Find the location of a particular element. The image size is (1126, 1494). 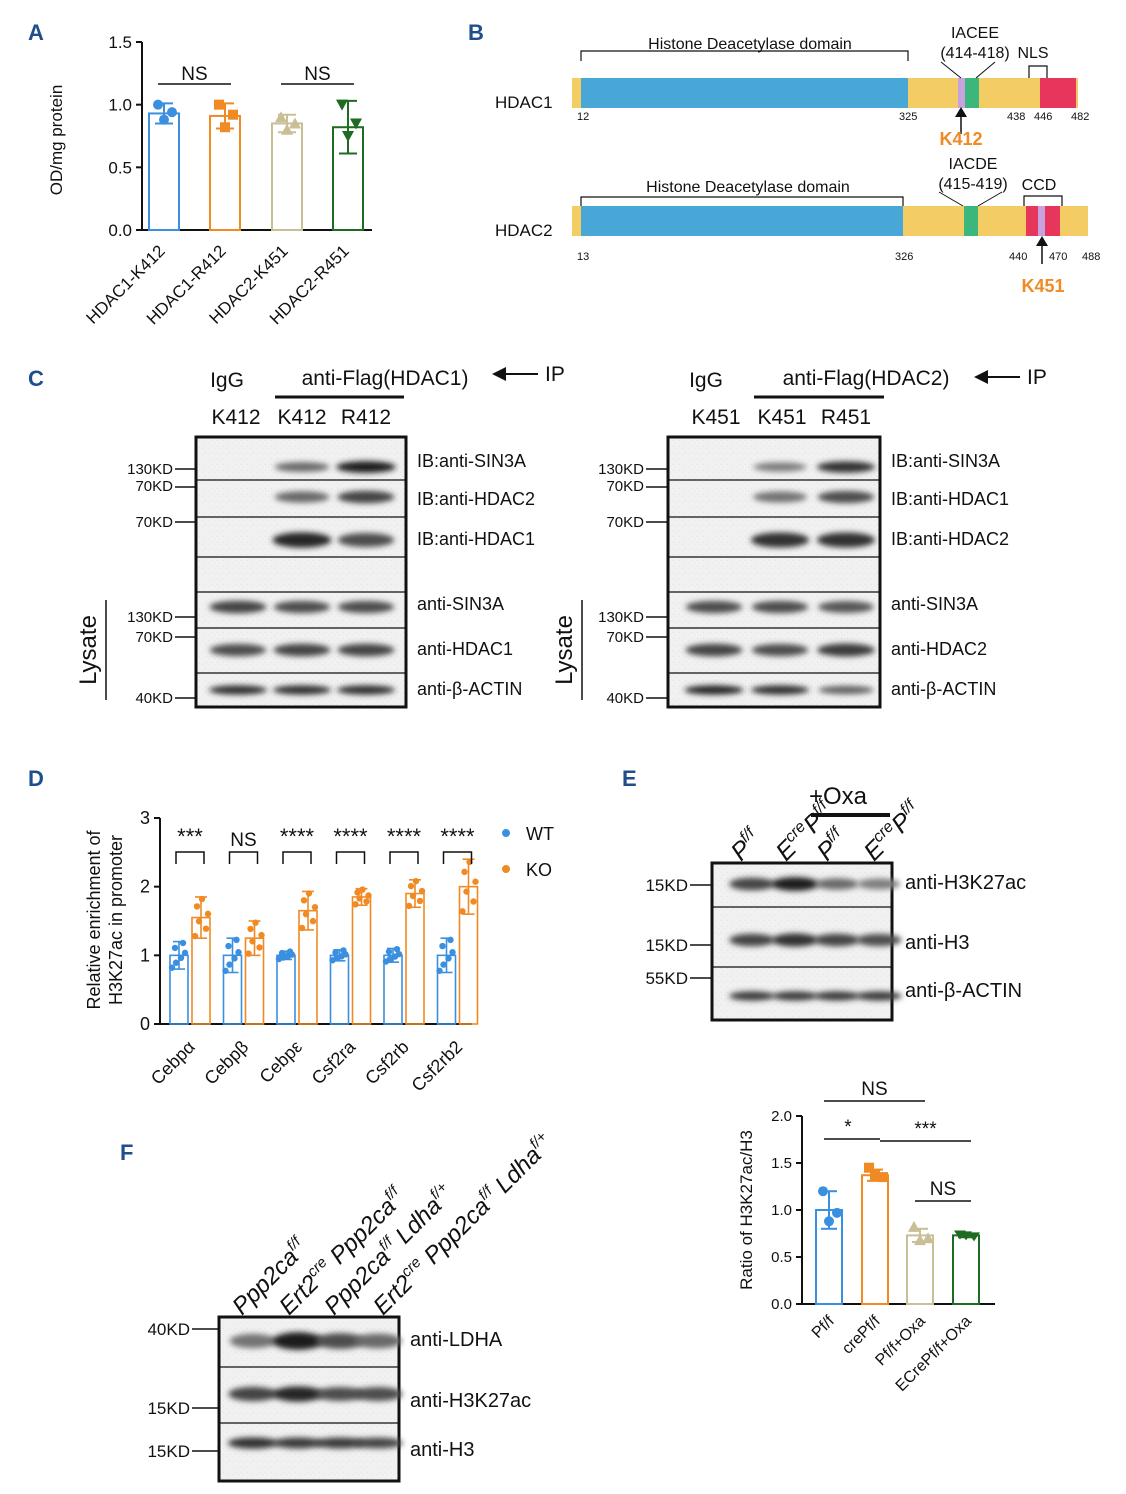

c2-mw-4: 130KD is located at coordinates (621, 617).